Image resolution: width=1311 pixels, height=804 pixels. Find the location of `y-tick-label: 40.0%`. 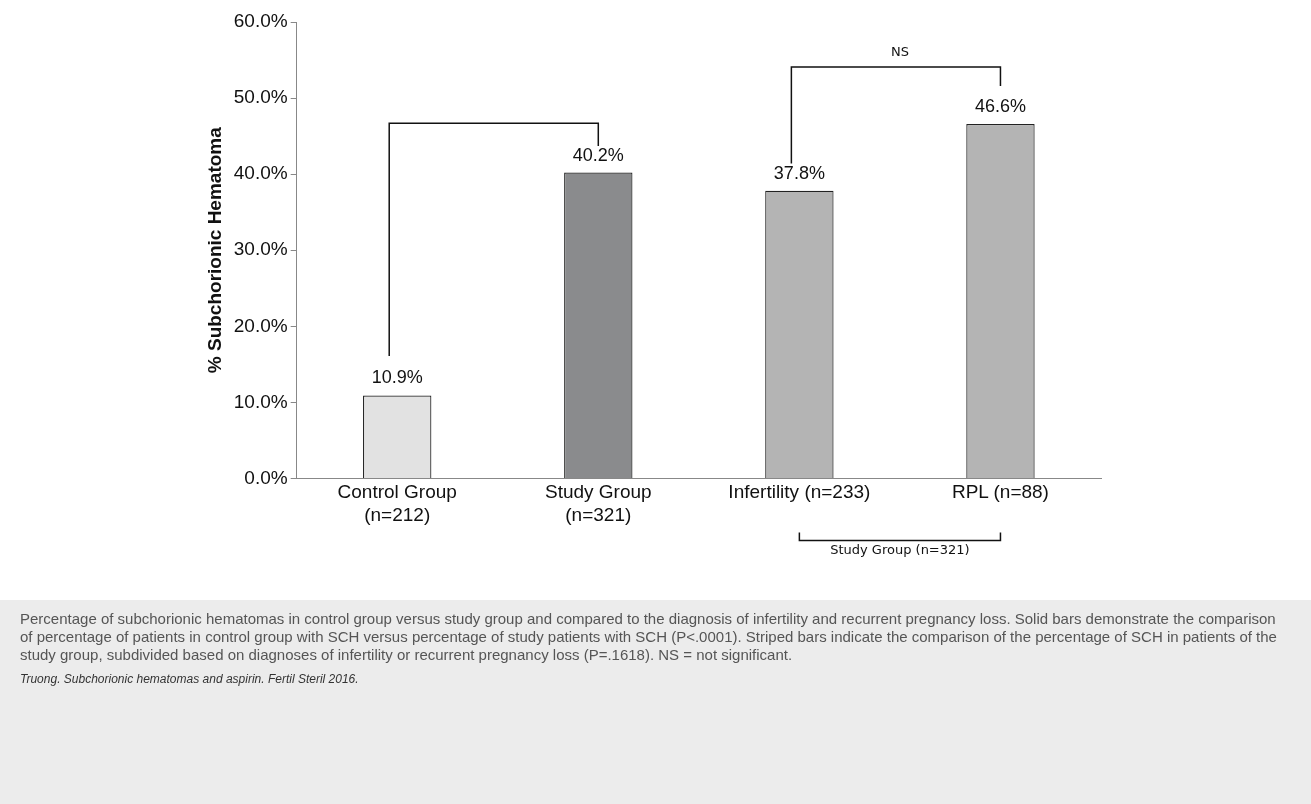

y-tick-label: 40.0% is located at coordinates (260, 173).